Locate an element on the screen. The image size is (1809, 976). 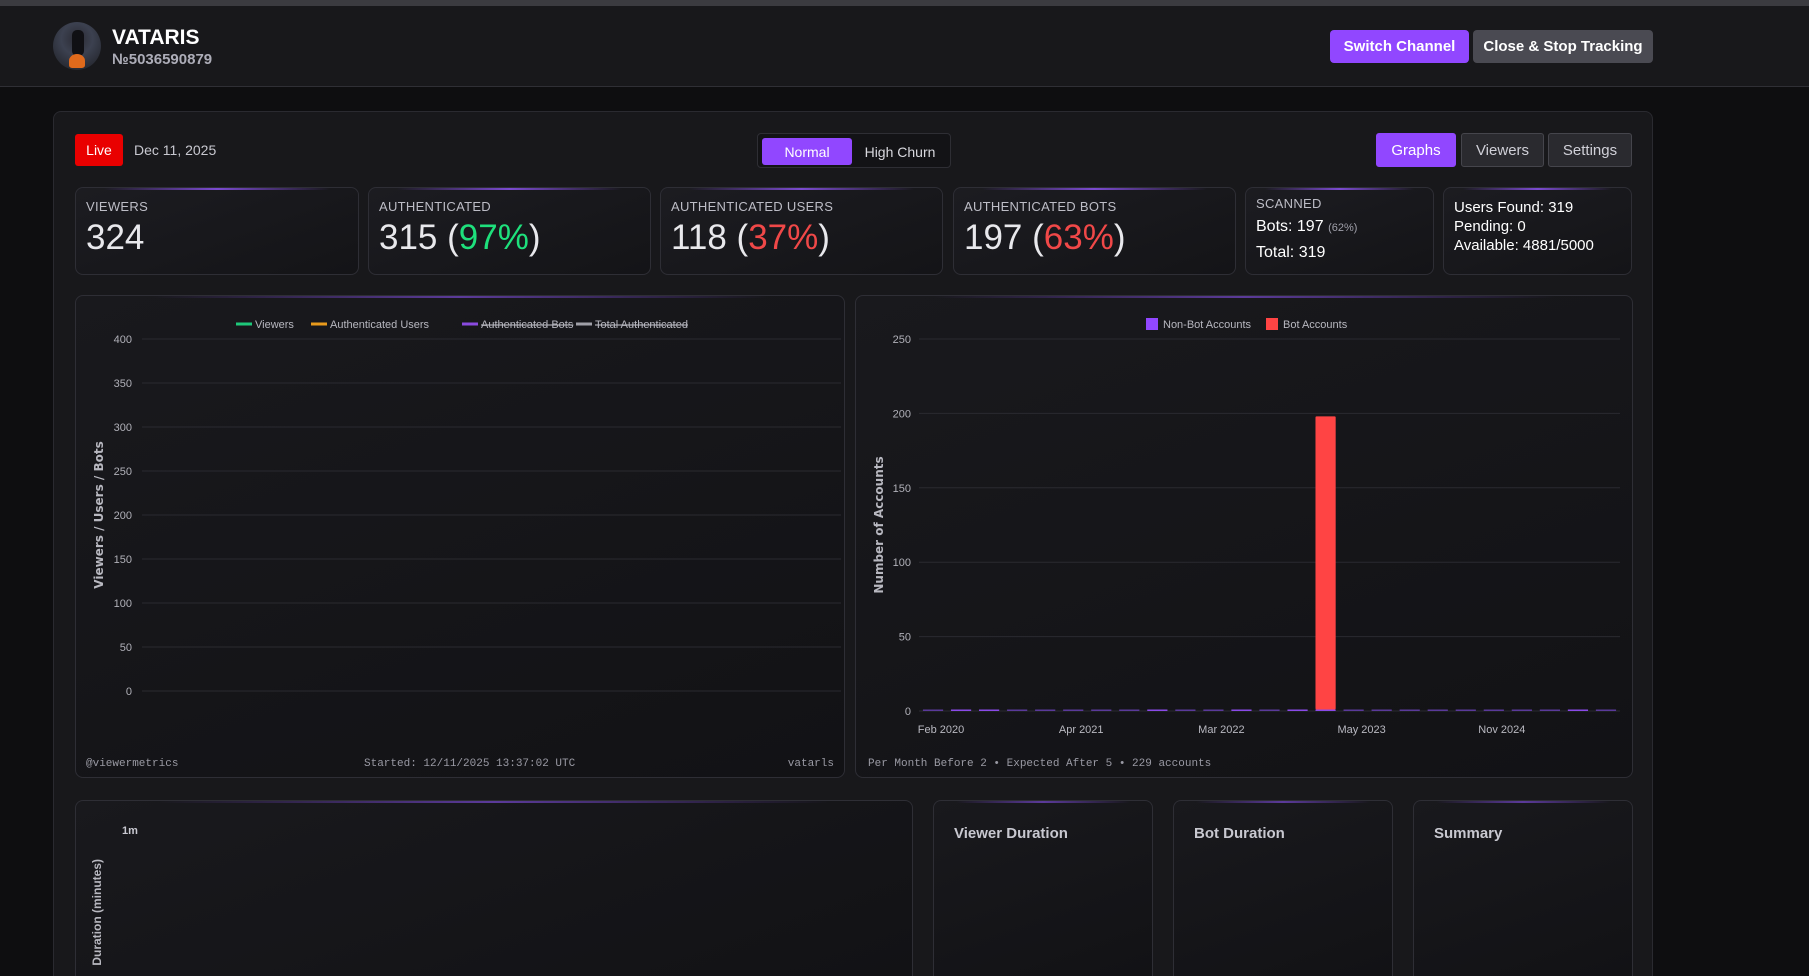
stat-percent: 63% is located at coordinates (1078, 237).